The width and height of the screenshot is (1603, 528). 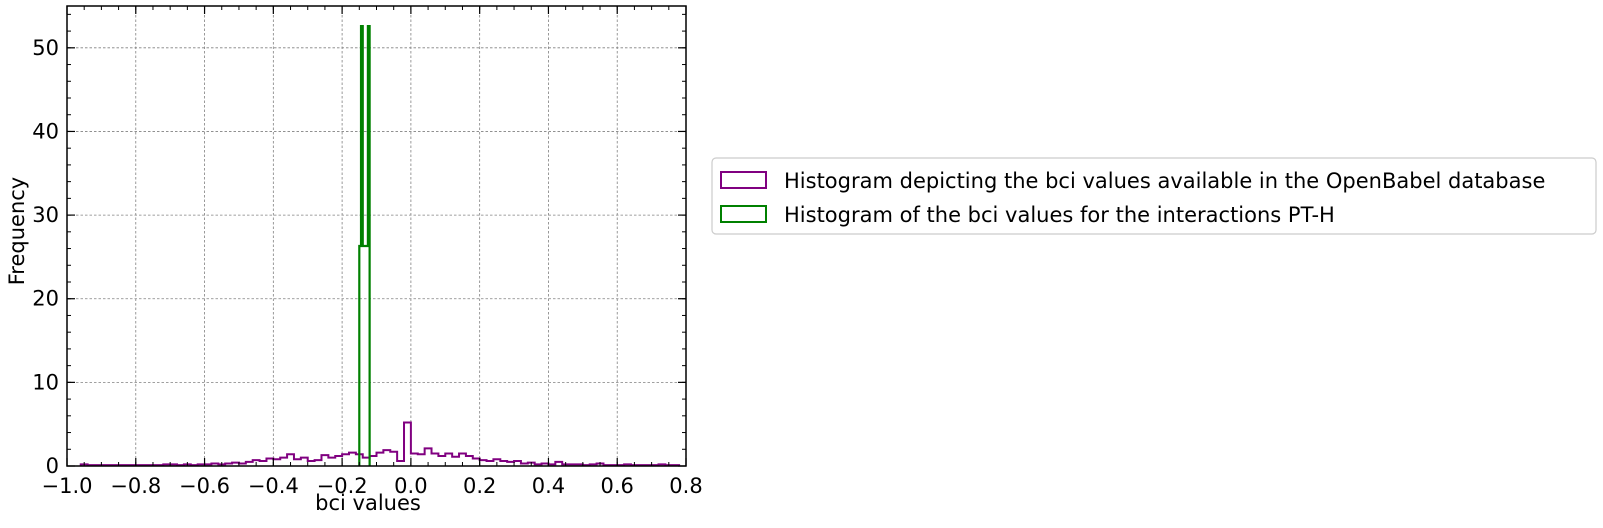 What do you see at coordinates (617, 486) in the screenshot?
I see `x-tick-label: 0.6` at bounding box center [617, 486].